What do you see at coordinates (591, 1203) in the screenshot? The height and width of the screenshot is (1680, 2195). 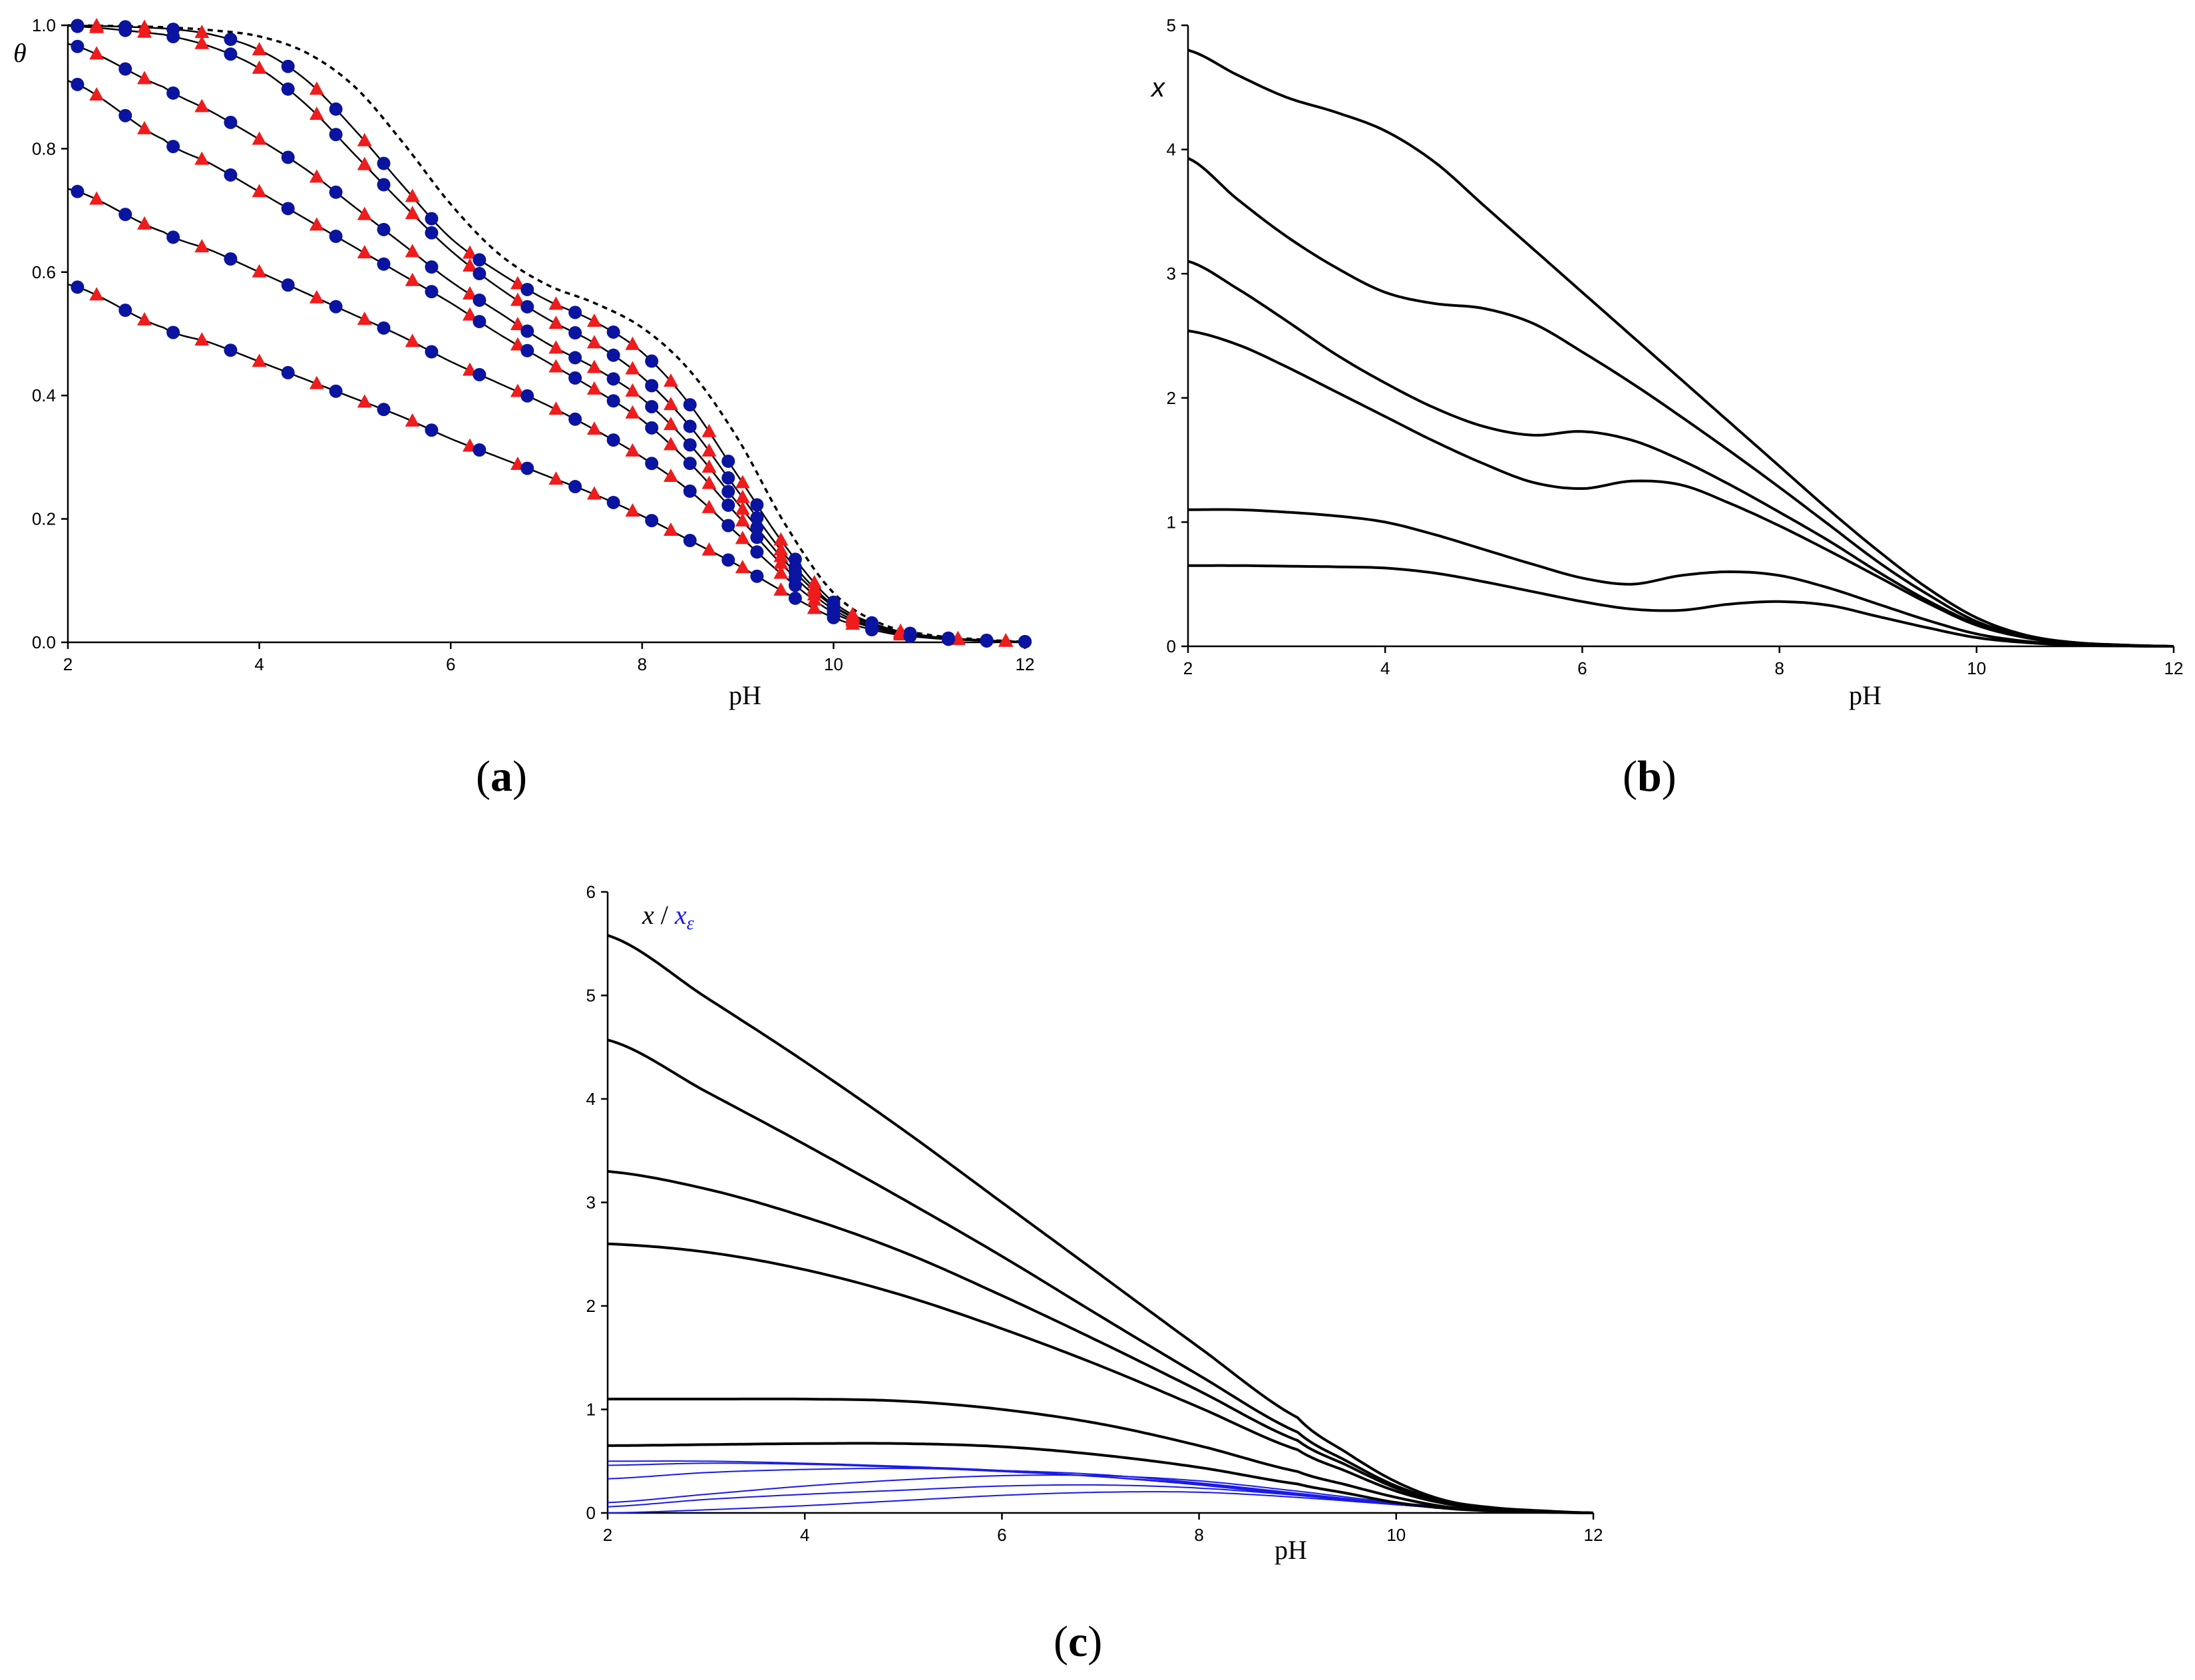 I see `chart-c-ytick-label: 3` at bounding box center [591, 1203].